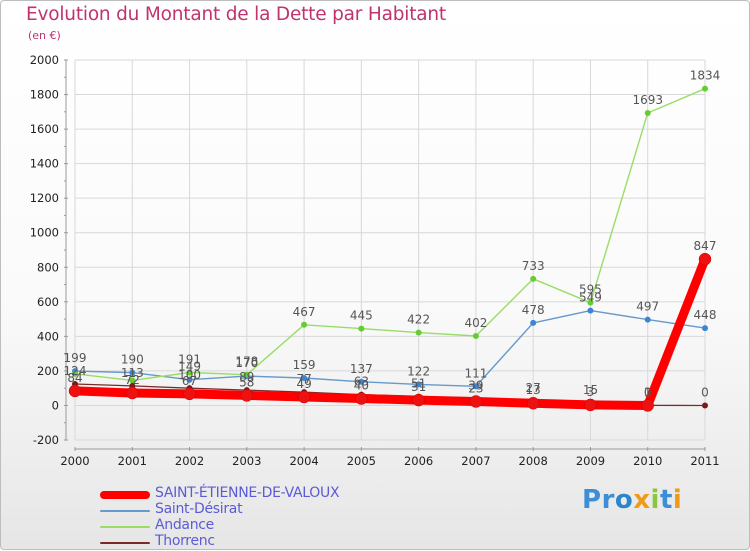 The width and height of the screenshot is (750, 551). What do you see at coordinates (705, 315) in the screenshot?
I see `data-label-saint-desirat: 448` at bounding box center [705, 315].